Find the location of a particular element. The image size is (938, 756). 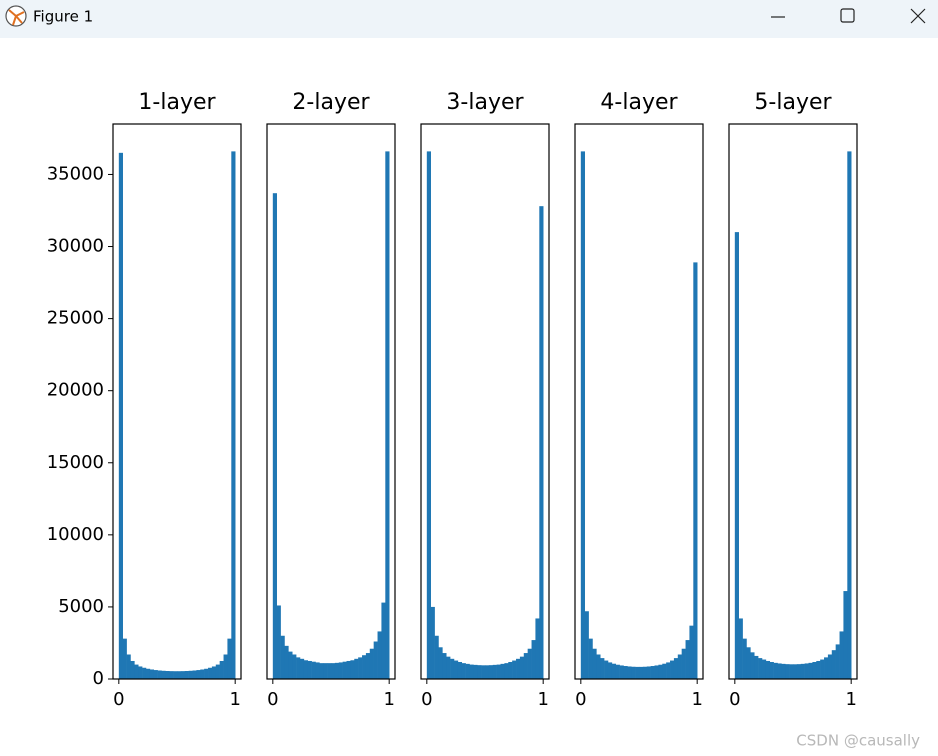

close-button is located at coordinates (918, 16).